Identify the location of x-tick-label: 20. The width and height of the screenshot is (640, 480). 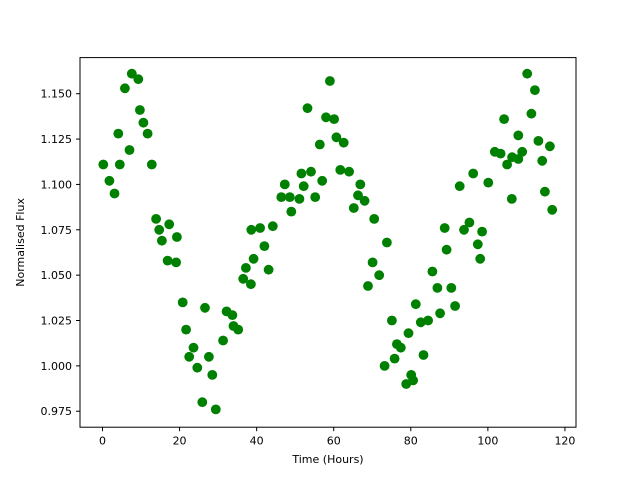
(180, 441).